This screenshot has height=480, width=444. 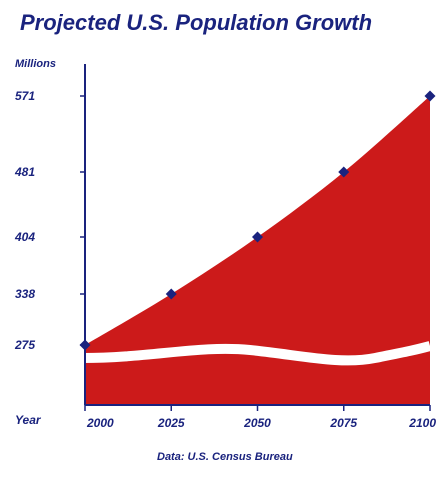 I want to click on x-tick-label: 2000, so click(x=100, y=423).